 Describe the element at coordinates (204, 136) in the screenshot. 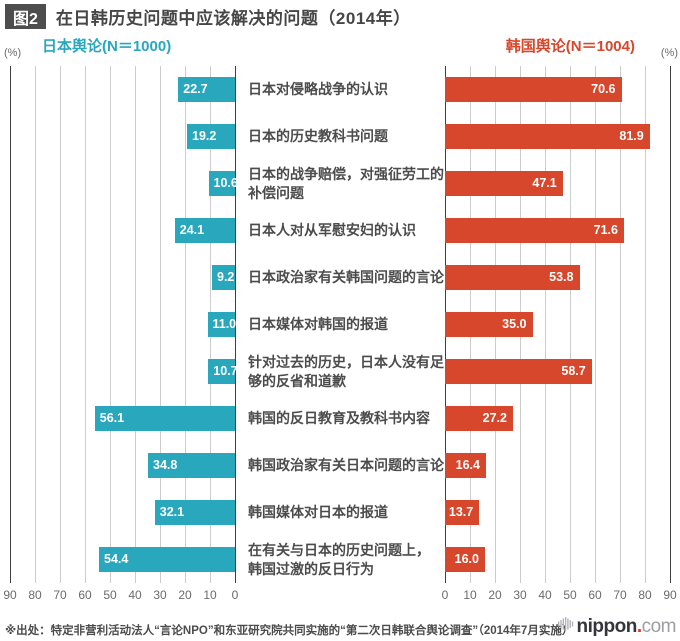

I see `bar-value: 19.2` at that location.